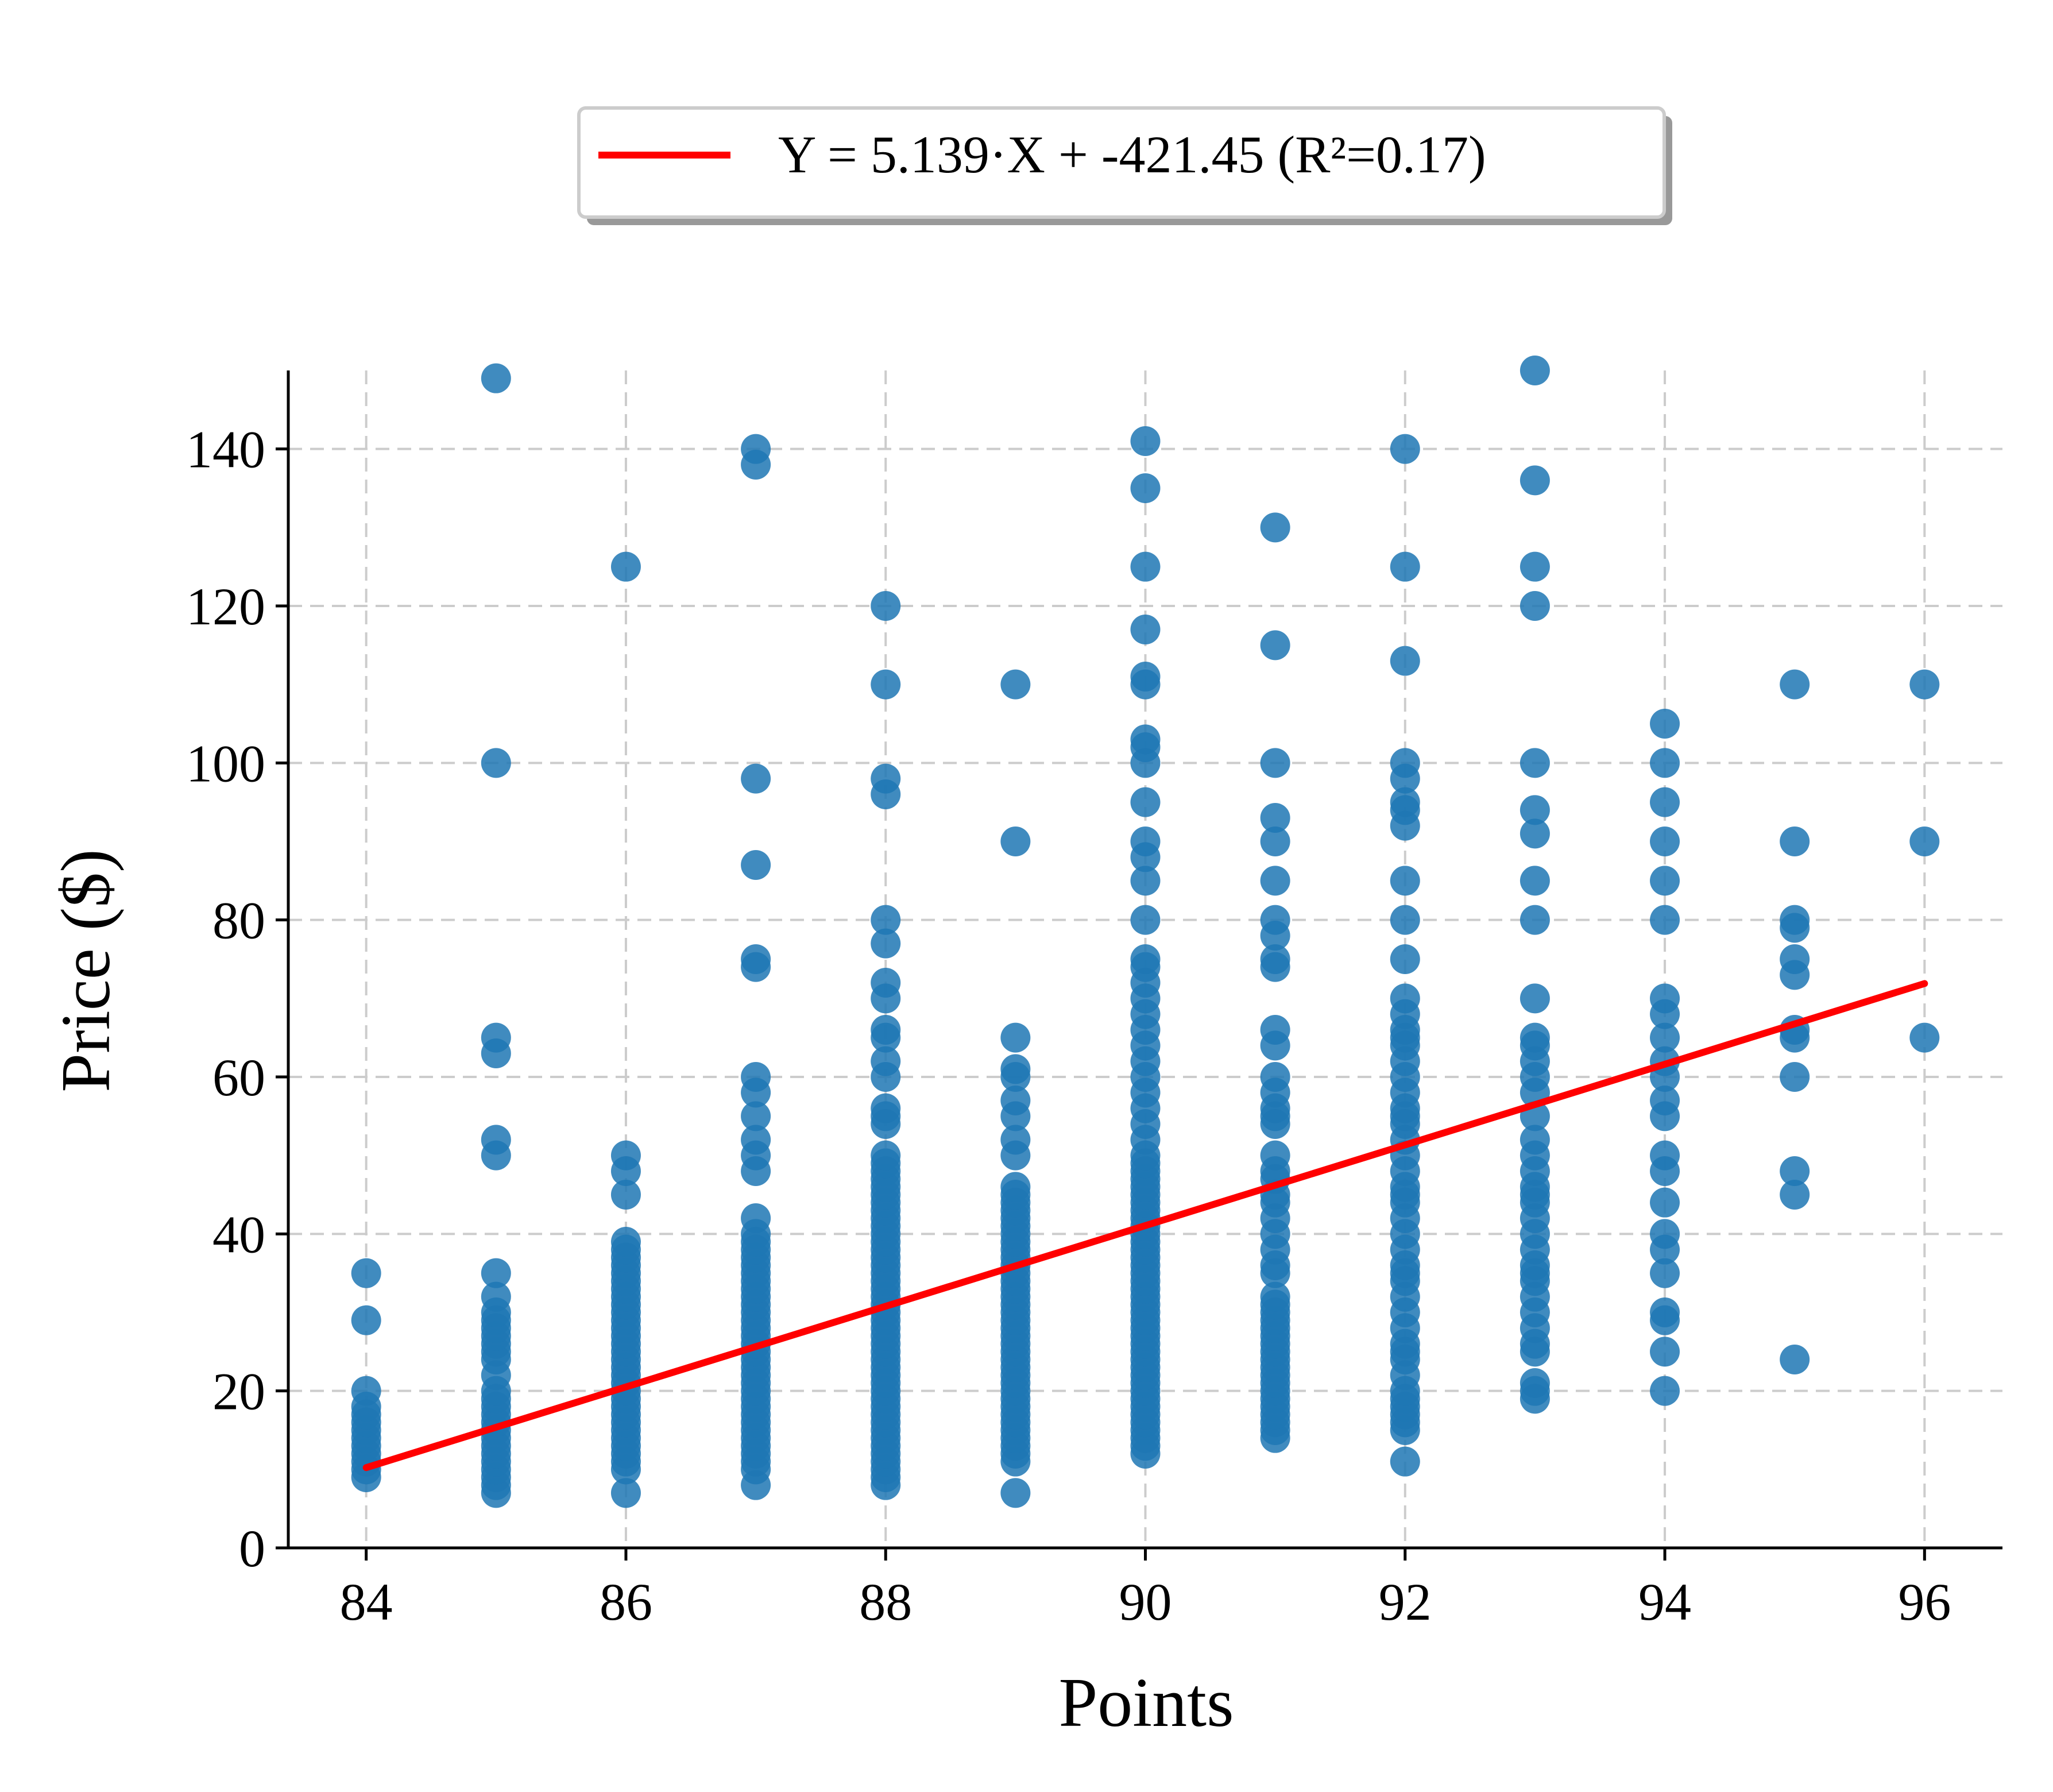 This screenshot has height=1792, width=2053. What do you see at coordinates (885, 1602) in the screenshot?
I see `x-tick-label: 88` at bounding box center [885, 1602].